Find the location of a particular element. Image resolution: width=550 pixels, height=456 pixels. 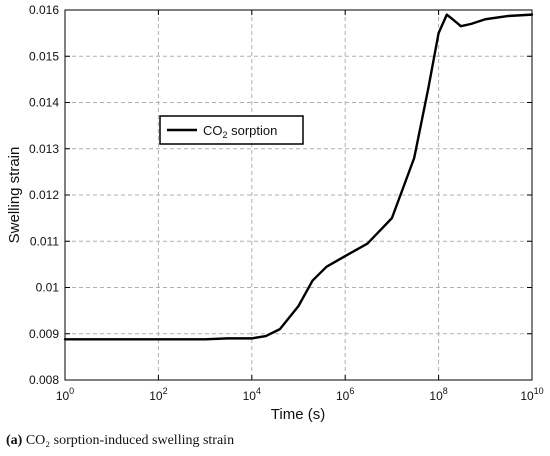

legend-label-main: CO is located at coordinates (213, 130).